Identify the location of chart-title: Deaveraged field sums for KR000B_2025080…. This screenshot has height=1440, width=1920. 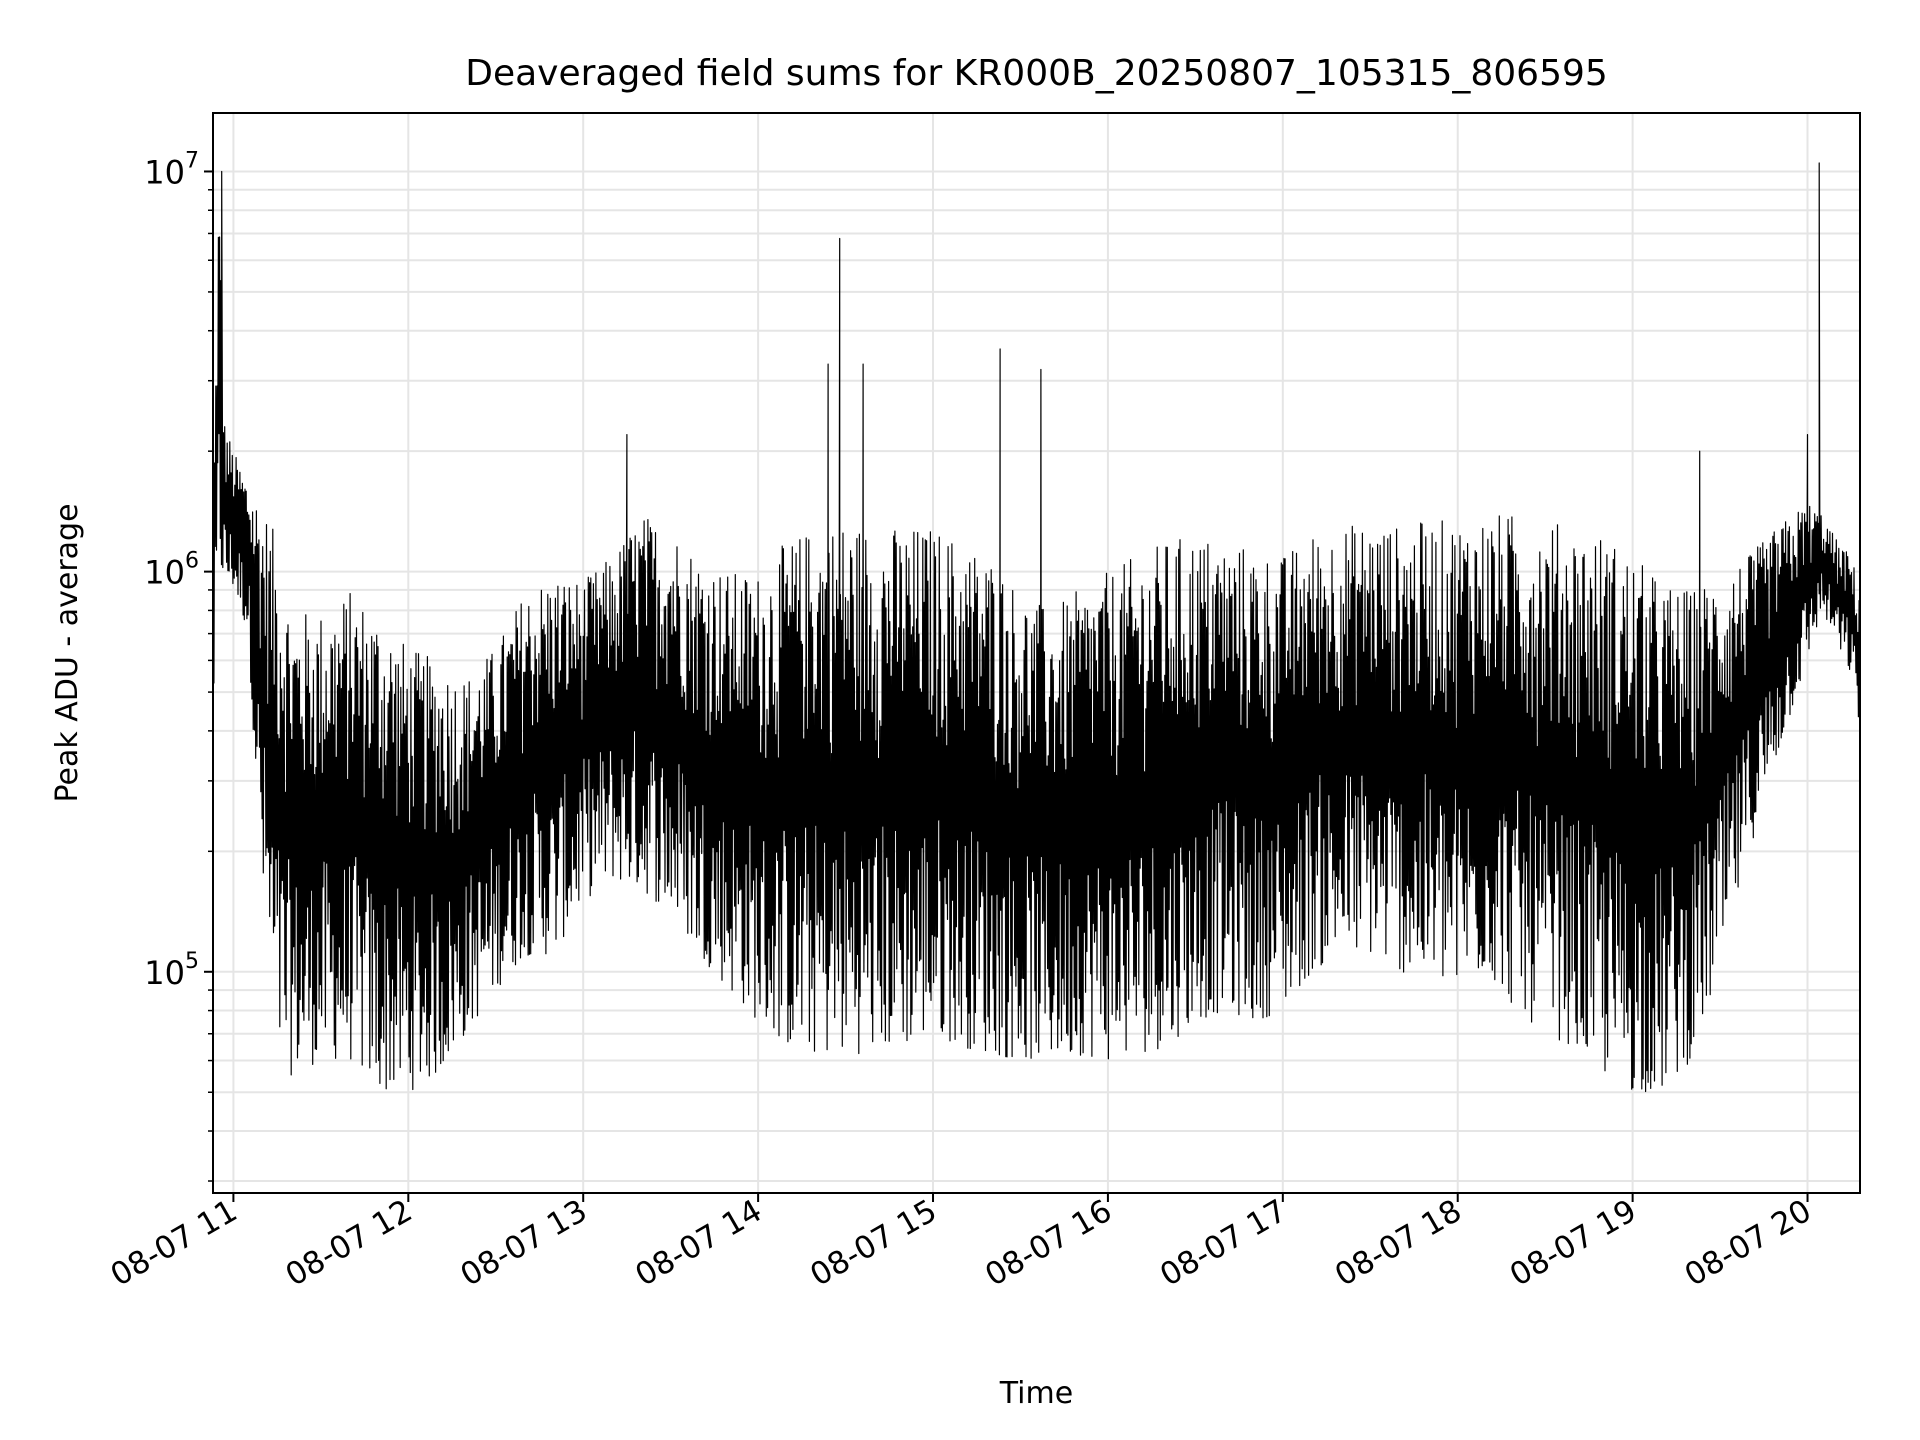
(1036, 73).